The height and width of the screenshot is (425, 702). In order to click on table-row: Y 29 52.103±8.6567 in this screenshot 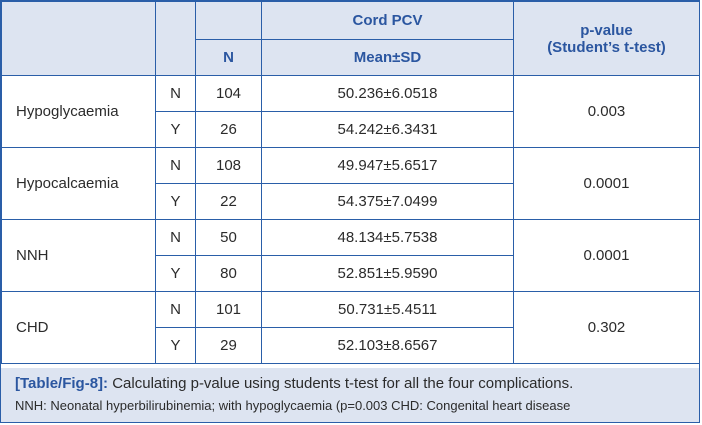, I will do `click(351, 345)`.